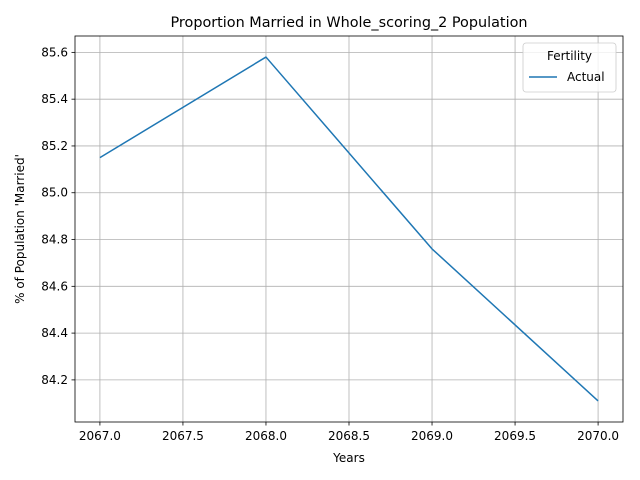 The width and height of the screenshot is (640, 480). What do you see at coordinates (54, 52) in the screenshot?
I see `y-tick-label: 85.6` at bounding box center [54, 52].